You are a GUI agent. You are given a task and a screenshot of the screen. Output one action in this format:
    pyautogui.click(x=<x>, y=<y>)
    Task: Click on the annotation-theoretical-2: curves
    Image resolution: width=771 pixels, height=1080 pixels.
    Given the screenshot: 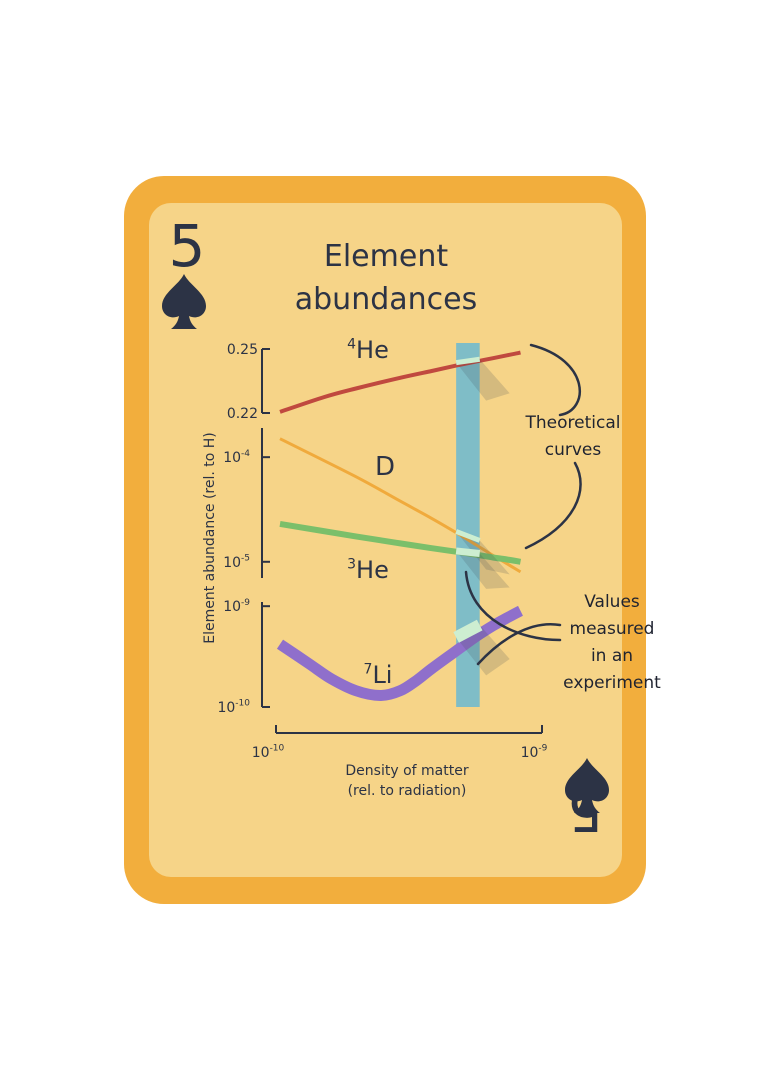 What is the action you would take?
    pyautogui.click(x=573, y=450)
    